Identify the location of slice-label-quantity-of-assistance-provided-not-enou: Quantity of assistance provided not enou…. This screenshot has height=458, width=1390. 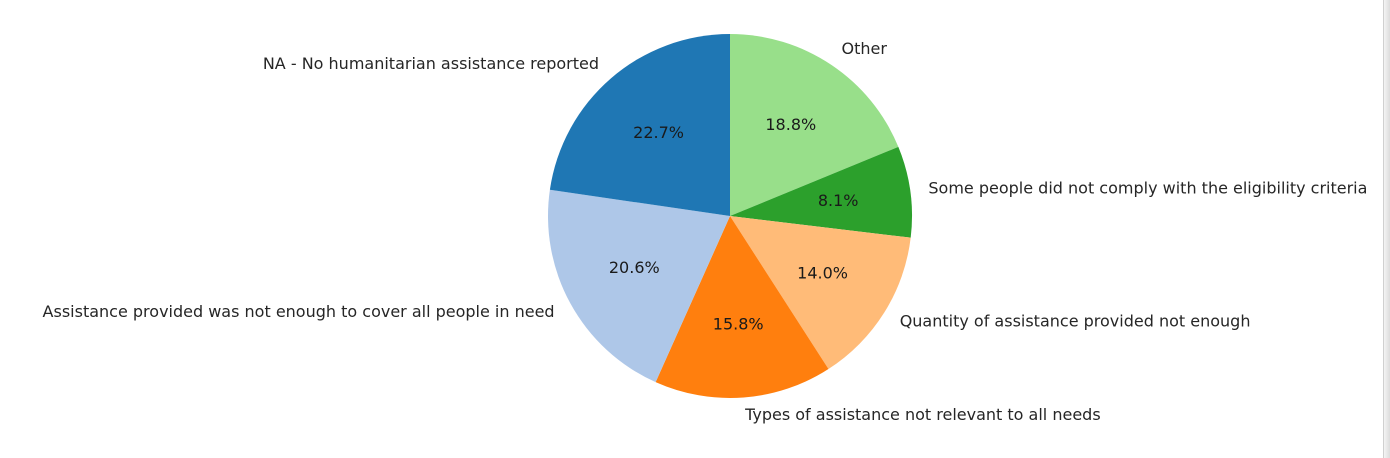
(1075, 321).